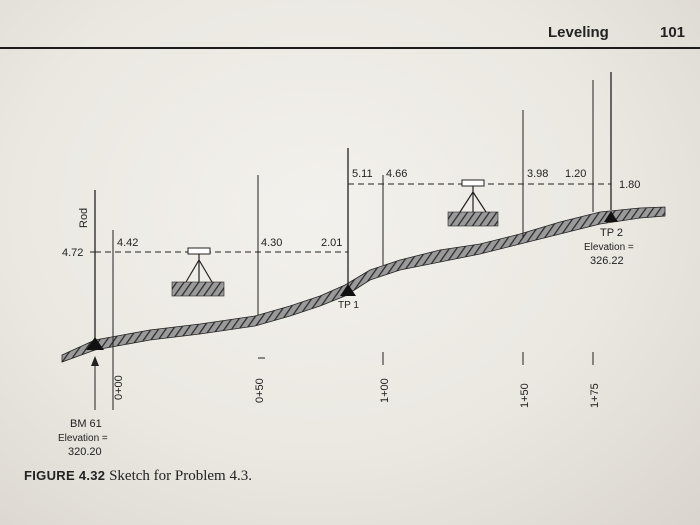 Image resolution: width=700 pixels, height=525 pixels. I want to click on bm-marker, so click(95, 343).